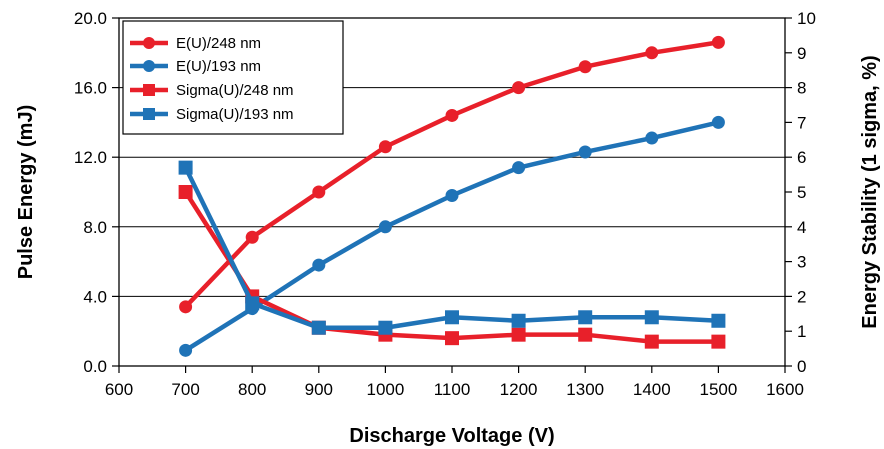 The height and width of the screenshot is (449, 884). What do you see at coordinates (235, 114) in the screenshot?
I see `legend-label-sigma193: Sigma(U)/193 nm` at bounding box center [235, 114].